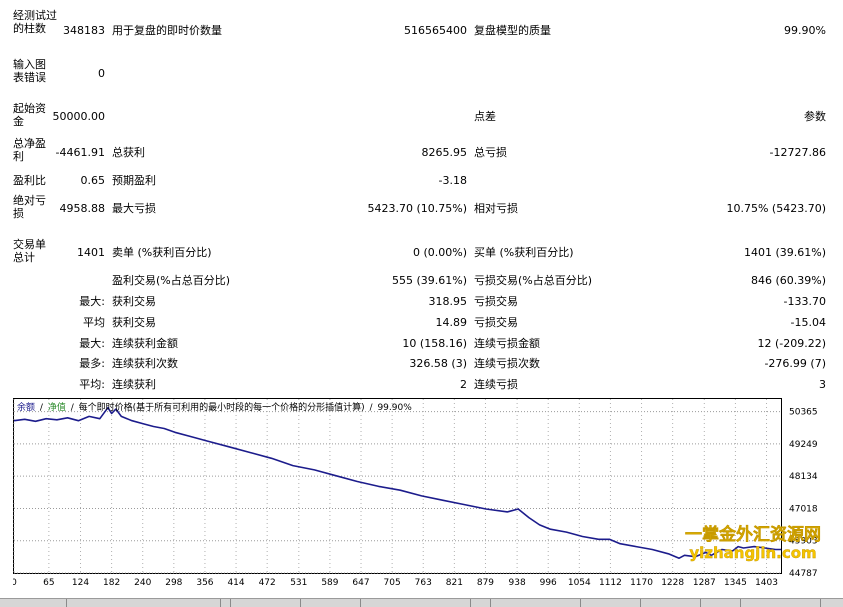 Image resolution: width=843 pixels, height=607 pixels. What do you see at coordinates (142, 583) in the screenshot?
I see `x-tick-label: 240` at bounding box center [142, 583].